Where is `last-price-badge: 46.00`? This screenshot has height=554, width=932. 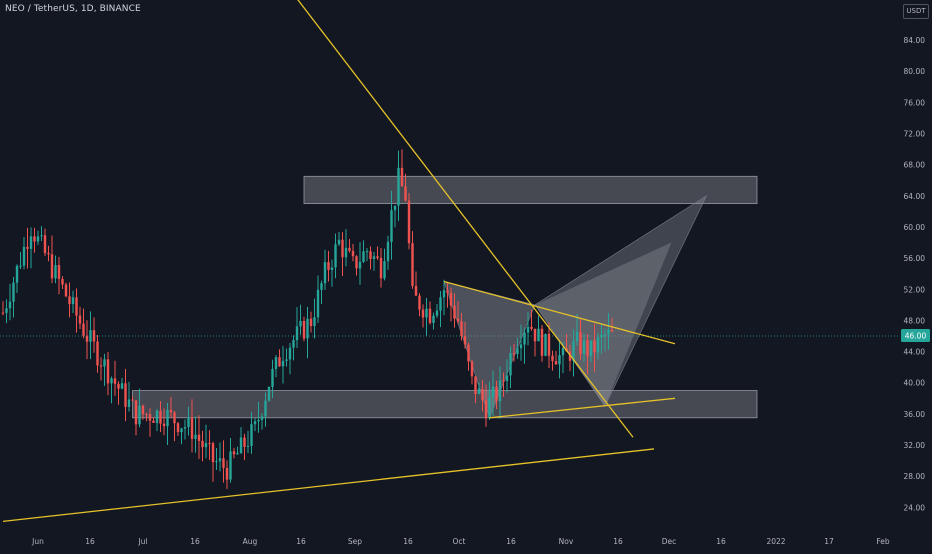
last-price-badge: 46.00 is located at coordinates (915, 335).